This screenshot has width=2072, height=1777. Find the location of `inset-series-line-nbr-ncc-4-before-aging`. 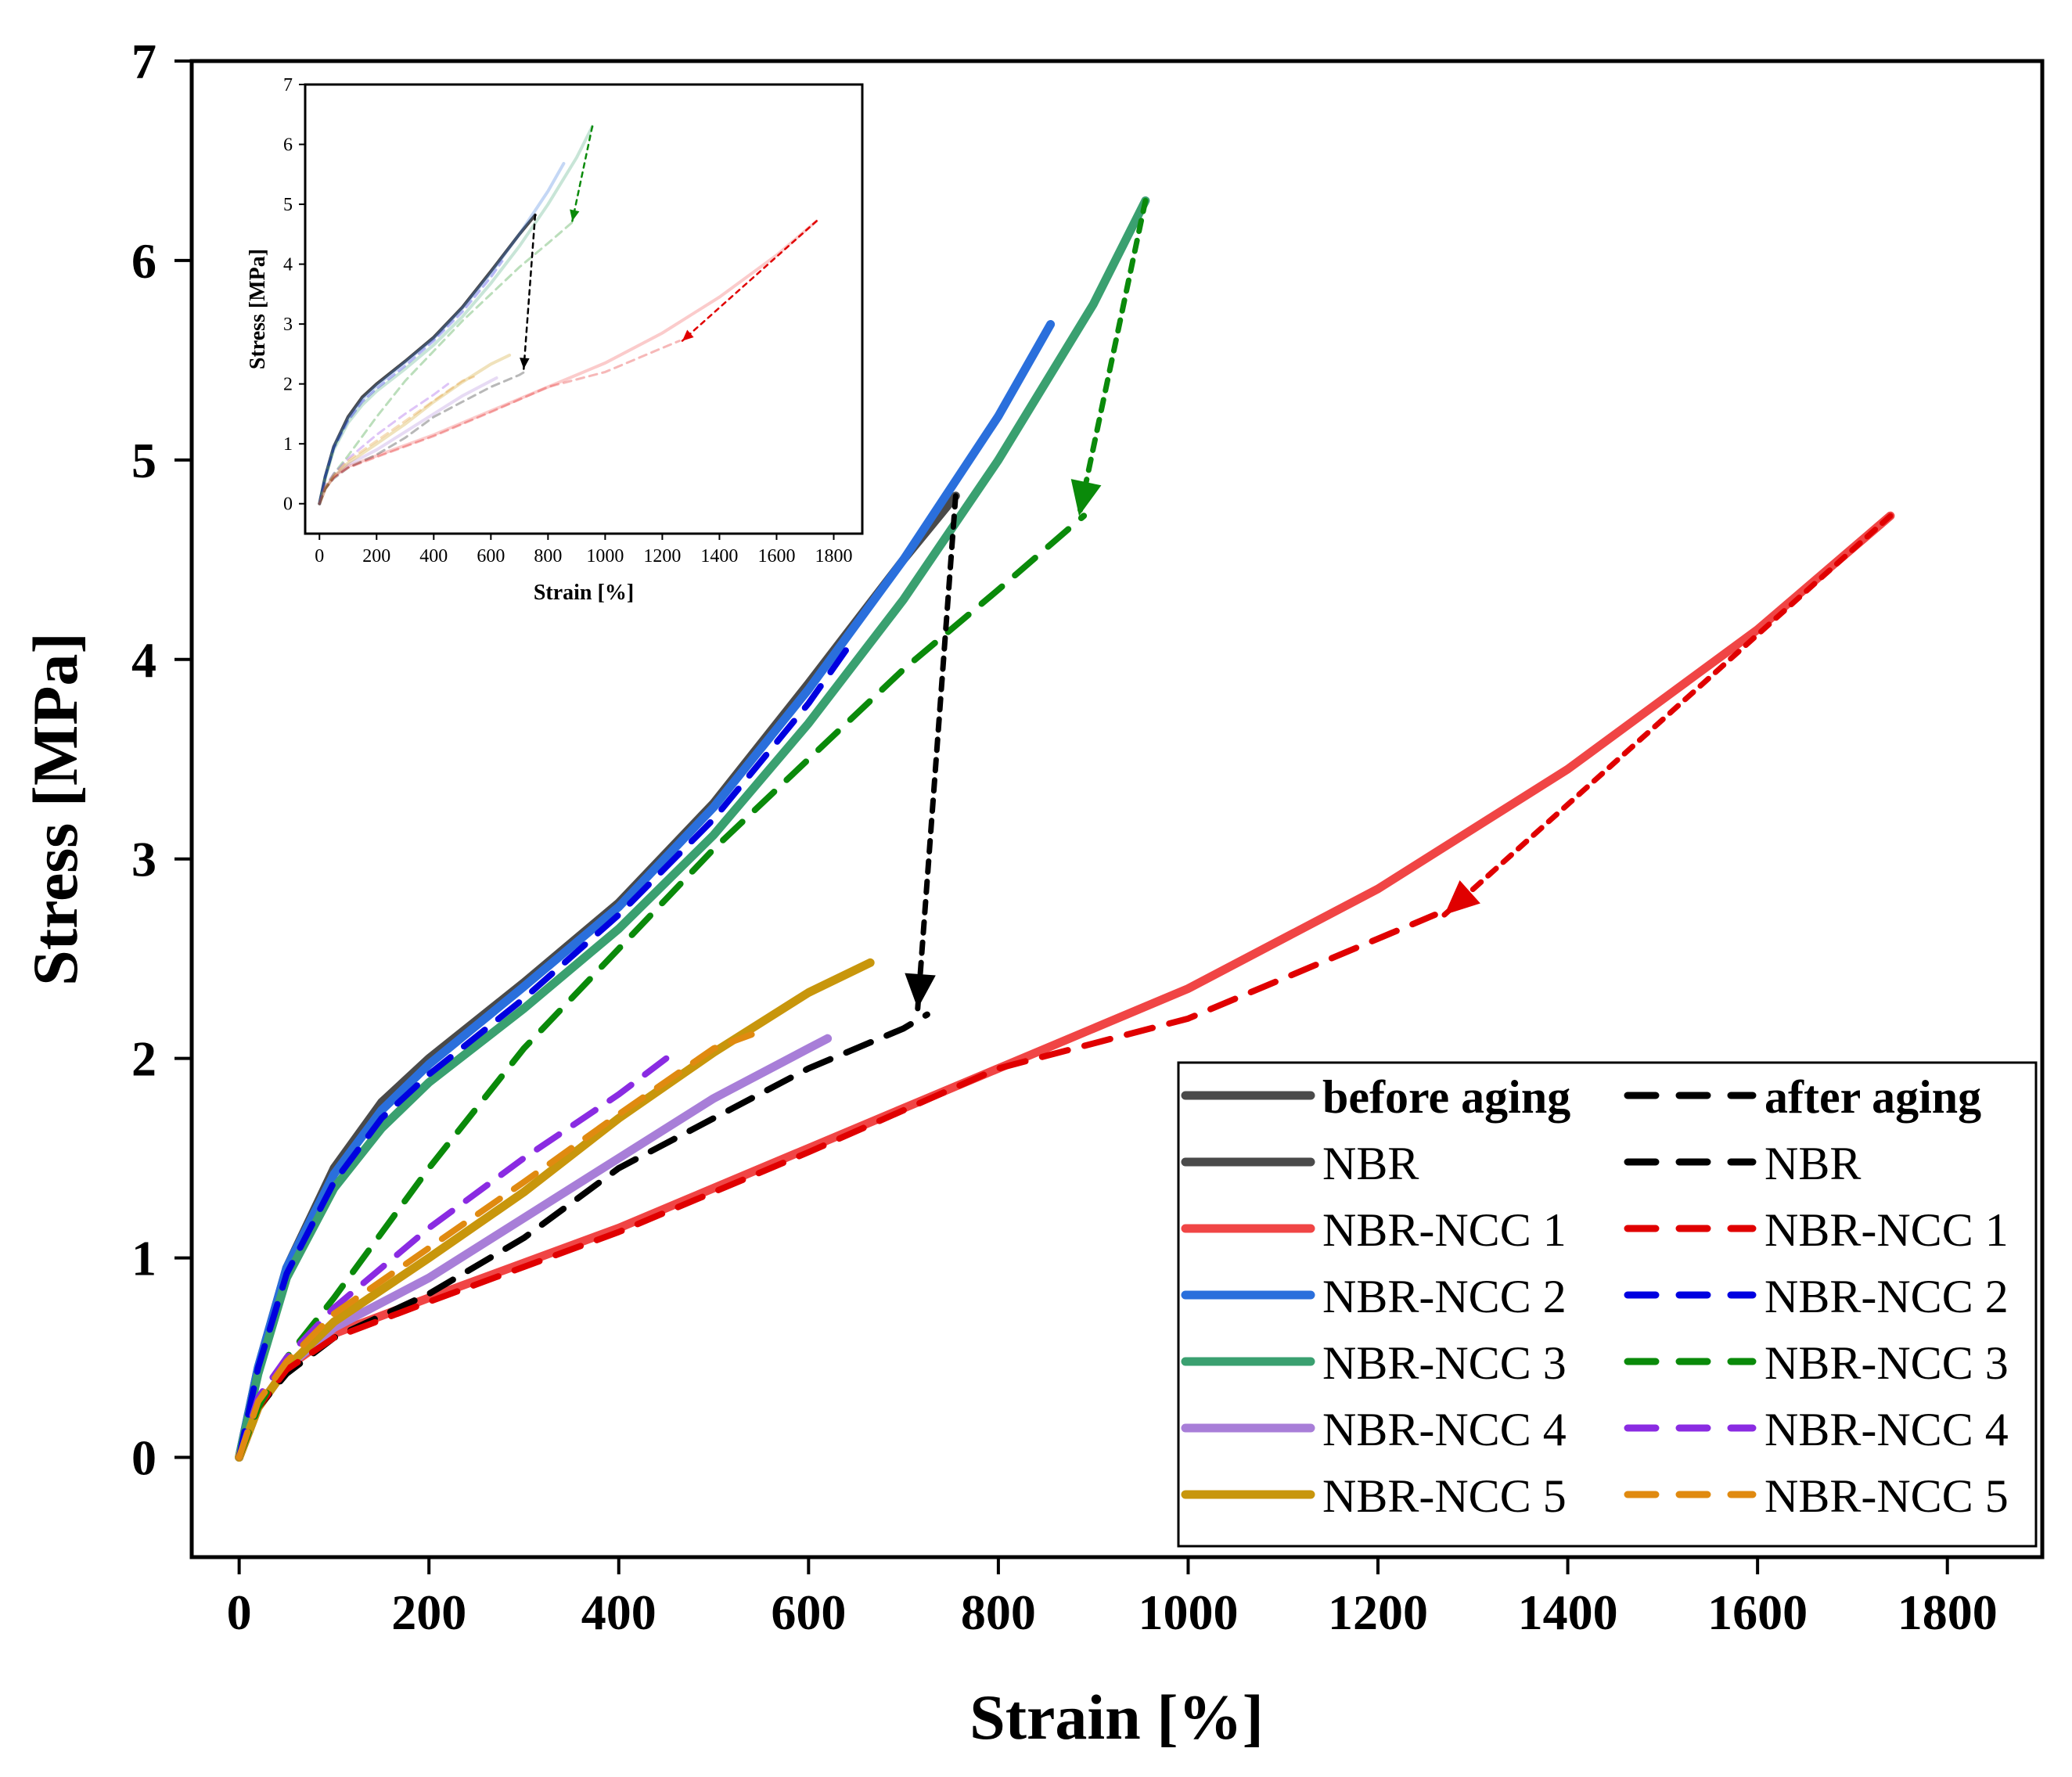

inset-series-line-nbr-ncc-4-before-aging is located at coordinates (408, 440).